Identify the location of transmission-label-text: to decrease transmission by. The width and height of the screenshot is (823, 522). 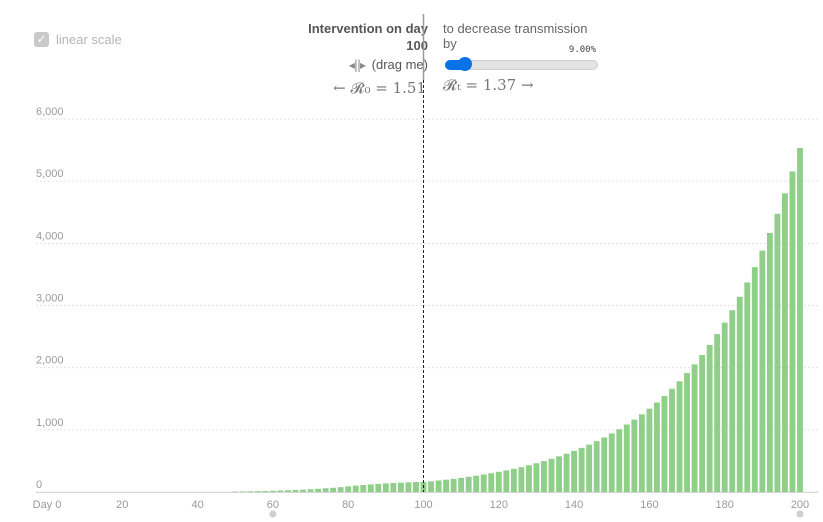
(515, 36).